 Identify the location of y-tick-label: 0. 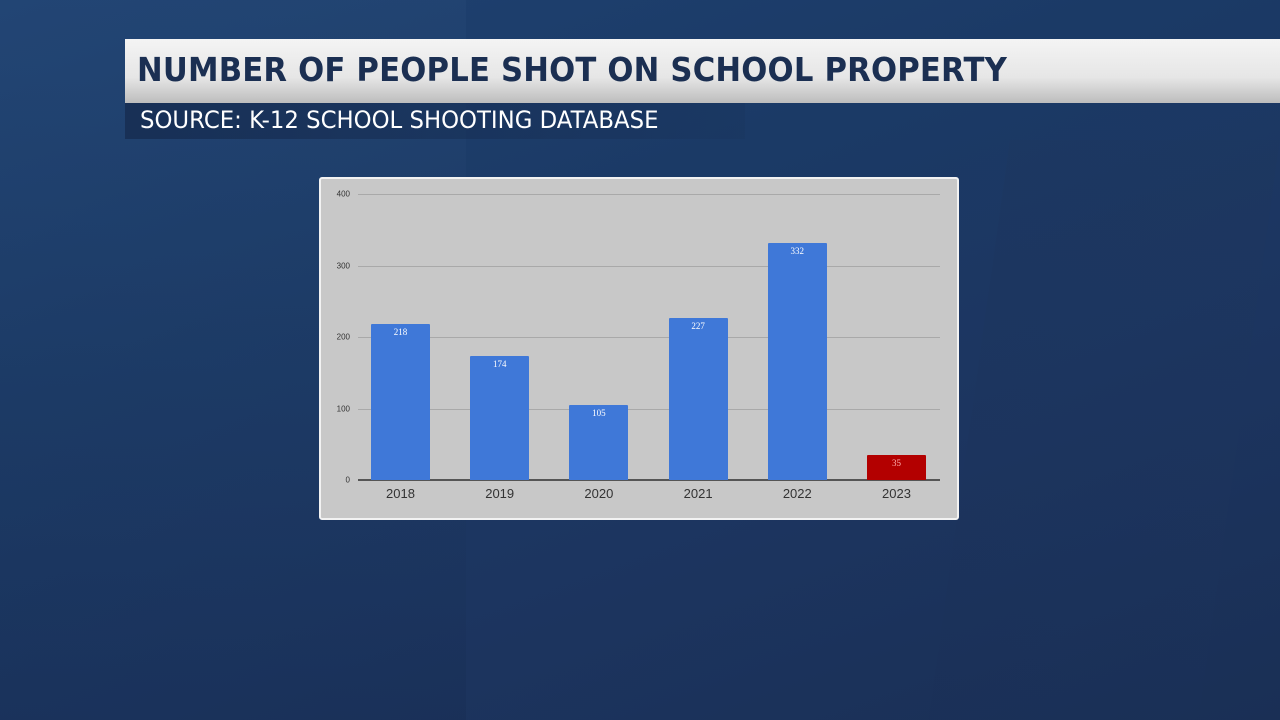
(347, 480).